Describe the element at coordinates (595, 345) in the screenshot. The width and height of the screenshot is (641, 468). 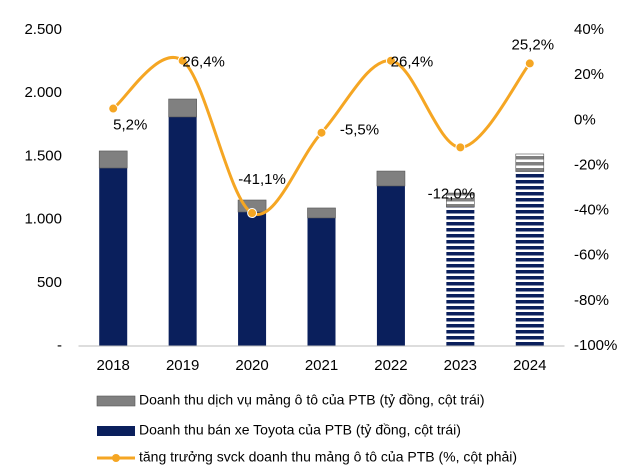
I see `y2-tick-label: -100%` at that location.